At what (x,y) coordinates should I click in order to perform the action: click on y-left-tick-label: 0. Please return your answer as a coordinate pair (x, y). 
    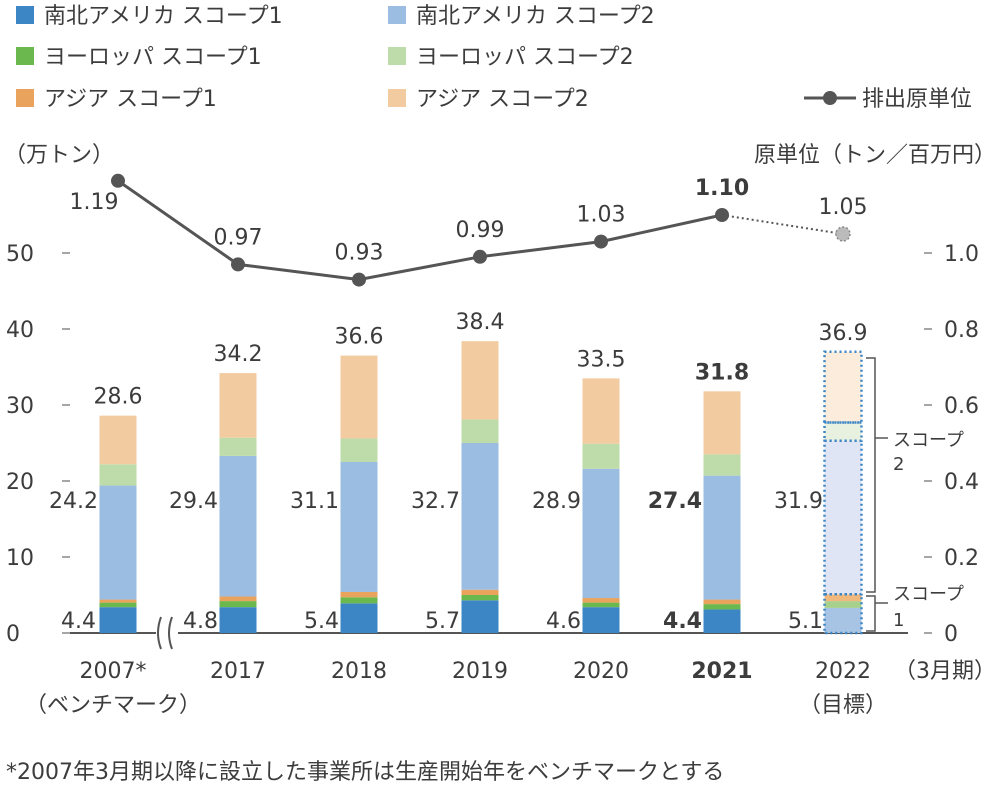
    Looking at the image, I should click on (13, 634).